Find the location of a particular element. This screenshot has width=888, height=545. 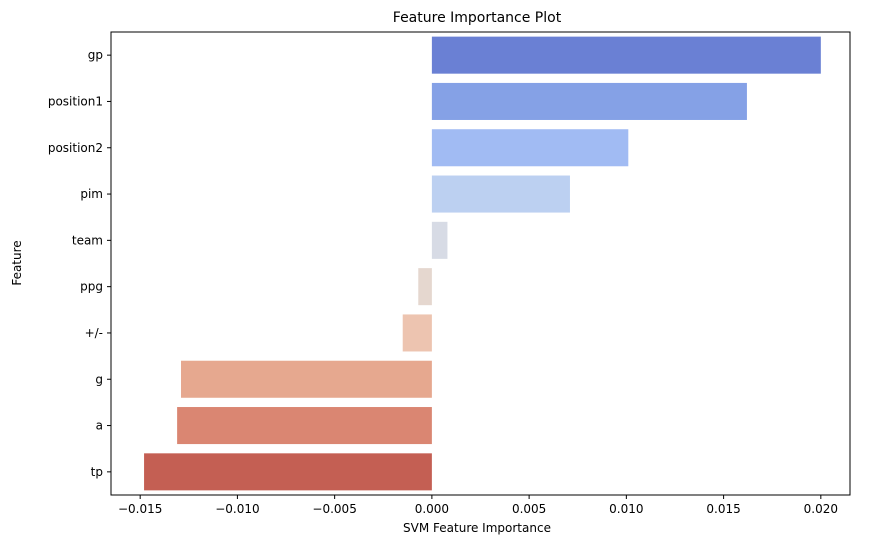

y-tick-label: position2 is located at coordinates (75, 148).